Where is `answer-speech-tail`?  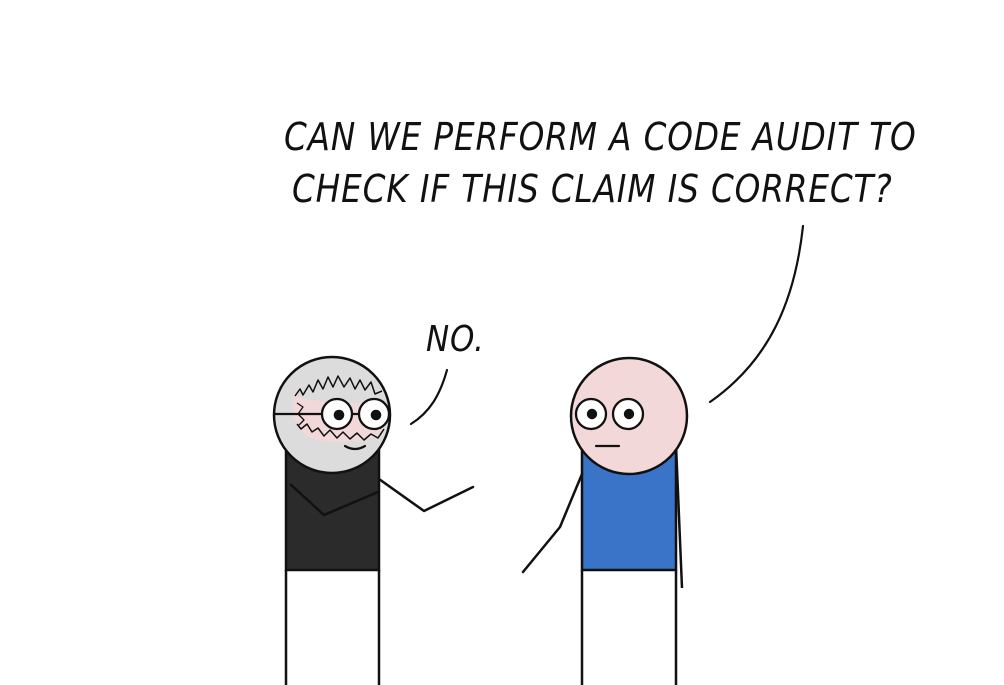 answer-speech-tail is located at coordinates (429, 397).